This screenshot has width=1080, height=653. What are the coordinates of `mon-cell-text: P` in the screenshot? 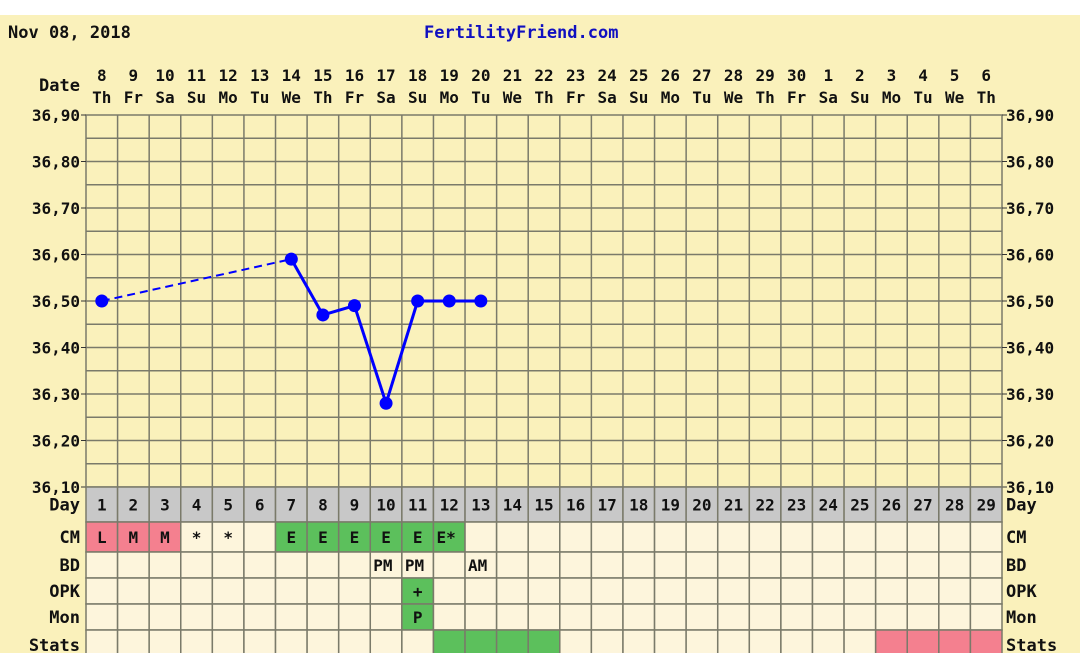 It's located at (418, 617).